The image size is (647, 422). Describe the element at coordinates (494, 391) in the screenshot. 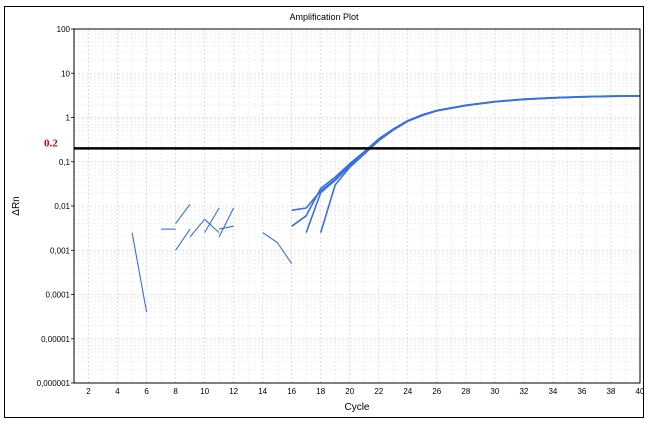

I see `x-tick-label: 30` at that location.